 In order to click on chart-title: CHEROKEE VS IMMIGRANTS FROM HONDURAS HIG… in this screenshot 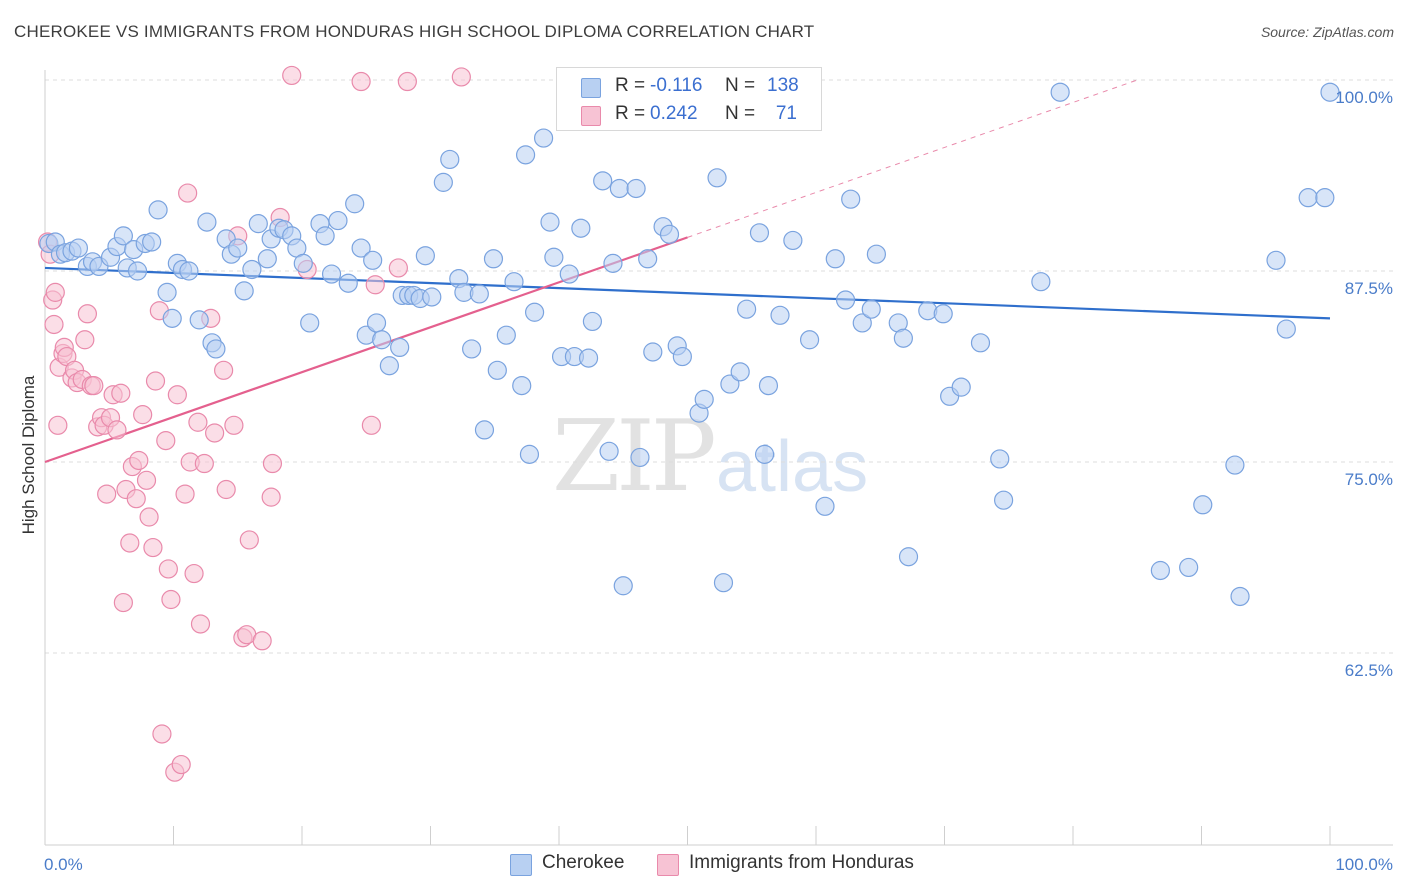, I will do `click(414, 31)`.